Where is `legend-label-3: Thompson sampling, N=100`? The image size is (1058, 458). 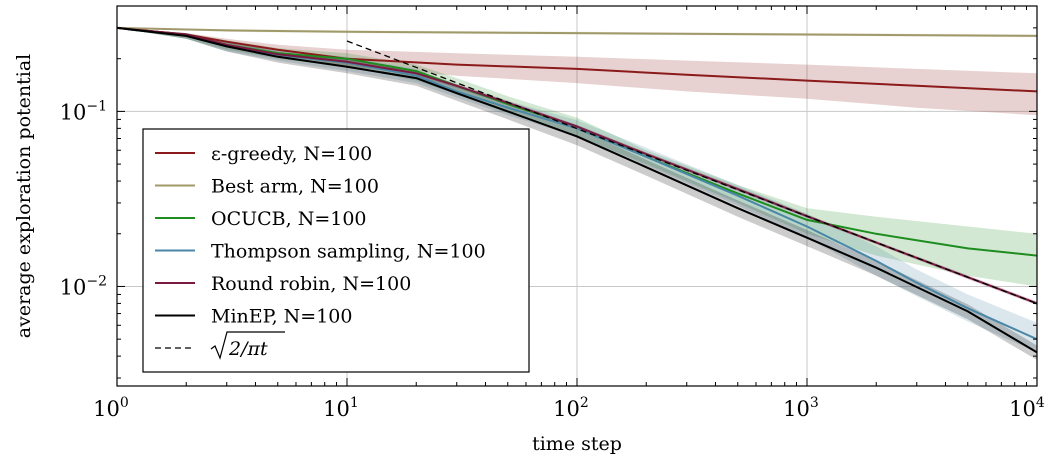
legend-label-3: Thompson sampling, N=100 is located at coordinates (348, 252).